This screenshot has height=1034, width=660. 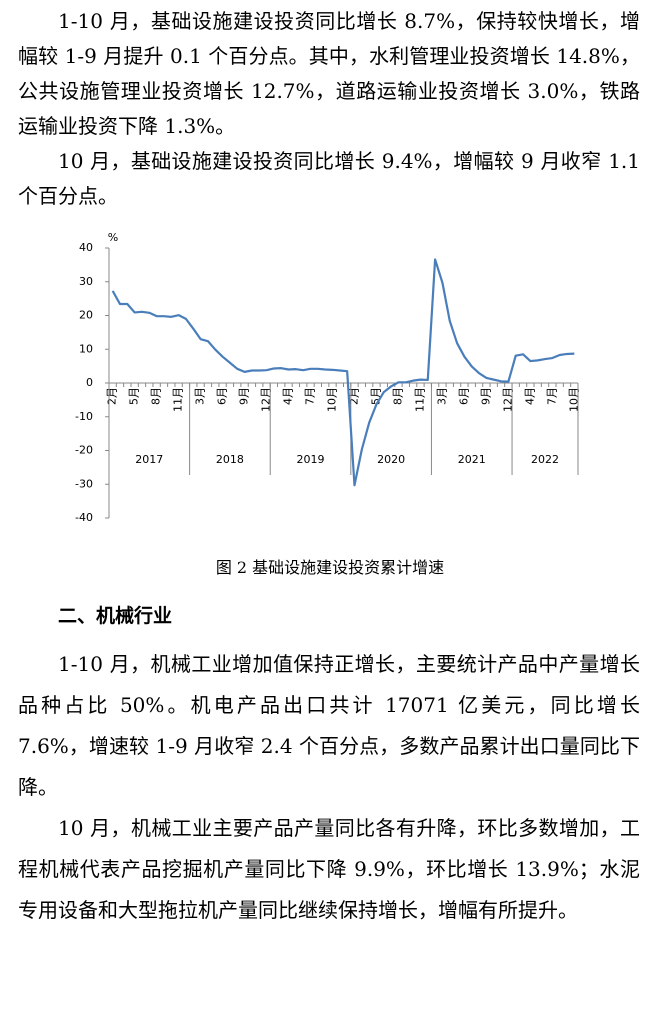 What do you see at coordinates (86, 281) in the screenshot?
I see `y-tick-label: 30` at bounding box center [86, 281].